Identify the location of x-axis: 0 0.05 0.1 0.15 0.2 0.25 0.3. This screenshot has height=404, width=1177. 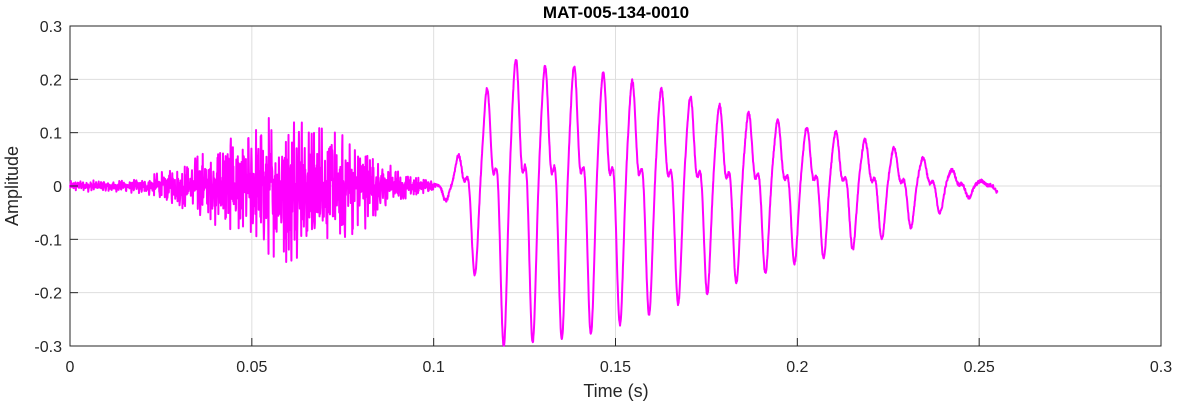
(619, 357).